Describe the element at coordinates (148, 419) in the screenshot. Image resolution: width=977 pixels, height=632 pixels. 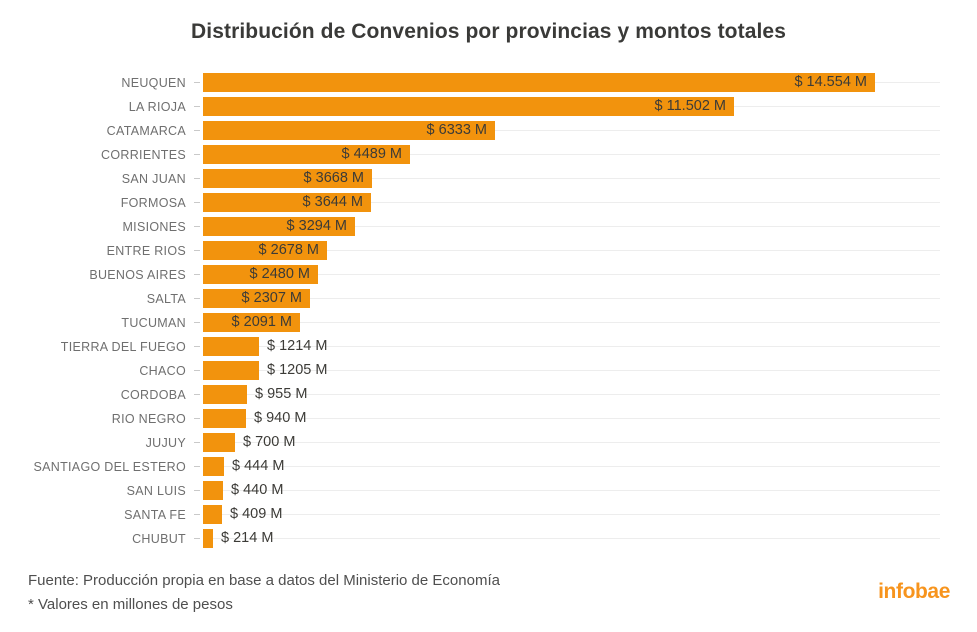
I see `category-label: RIO NEGRO` at that location.